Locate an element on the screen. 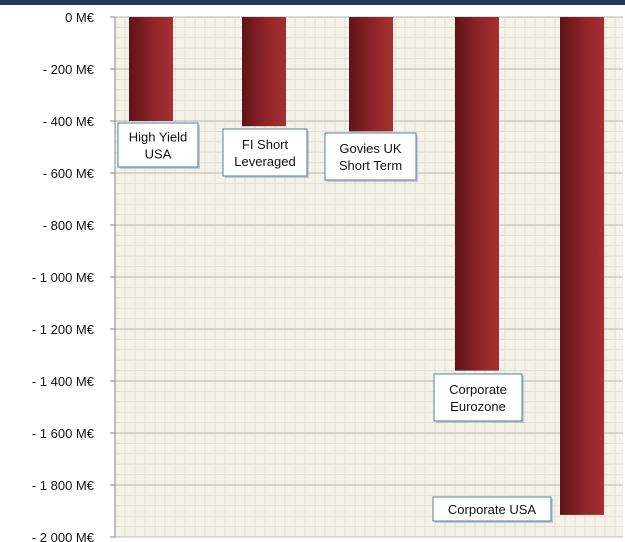 This screenshot has height=542, width=625. category-label: Short Term is located at coordinates (370, 165).